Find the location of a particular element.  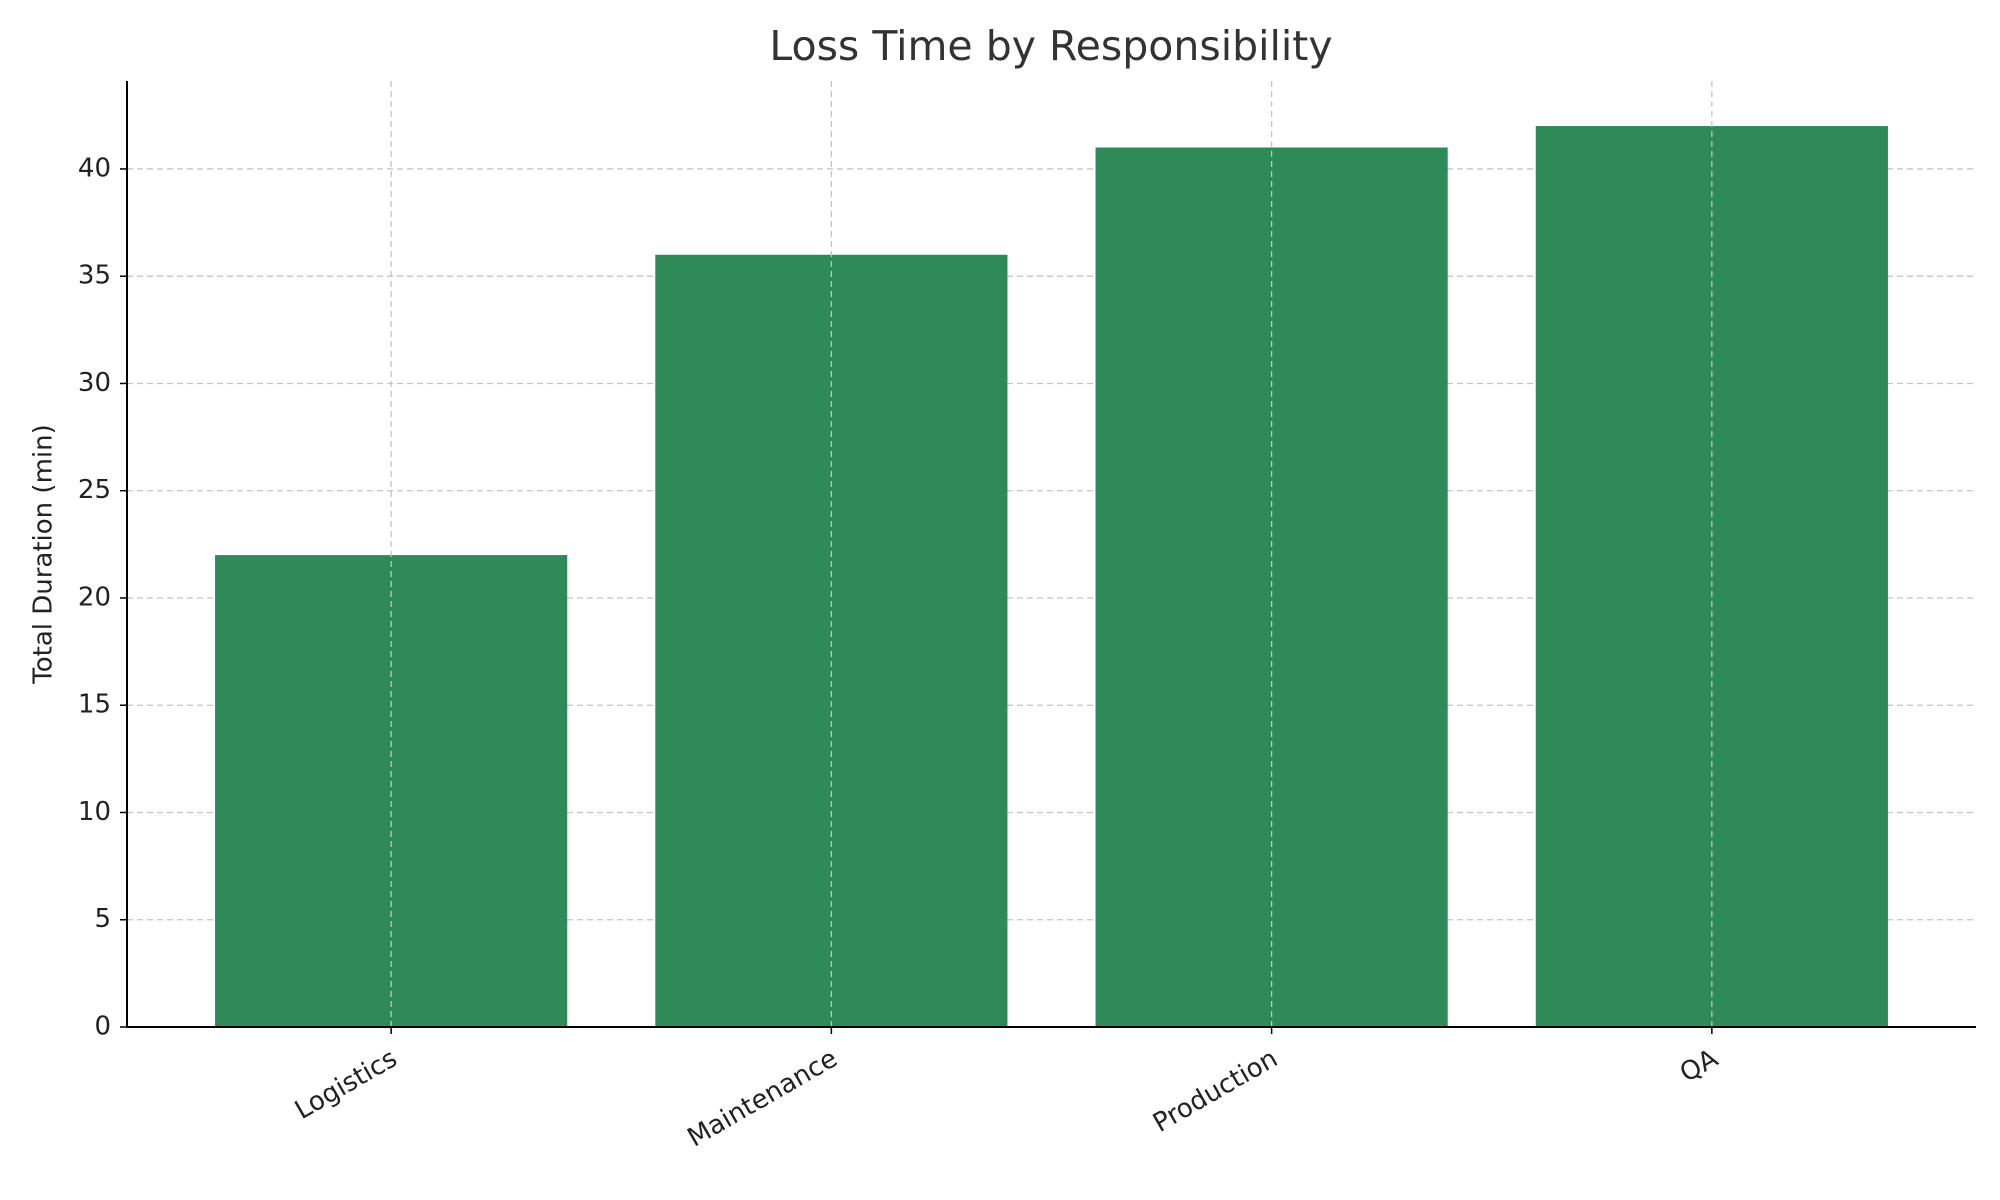

x-tick-label: Logistics is located at coordinates (346, 1085).